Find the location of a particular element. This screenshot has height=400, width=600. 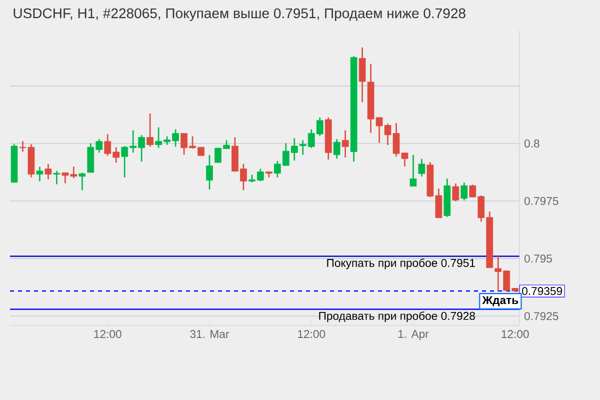

y-tick-label: 0.7975 is located at coordinates (541, 201).